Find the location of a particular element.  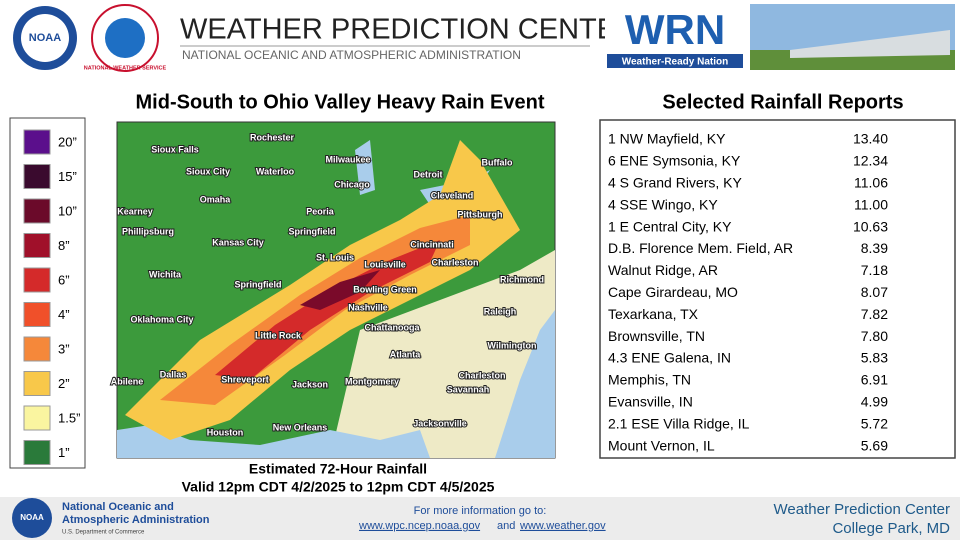

legend-label: 15” is located at coordinates (67, 176).